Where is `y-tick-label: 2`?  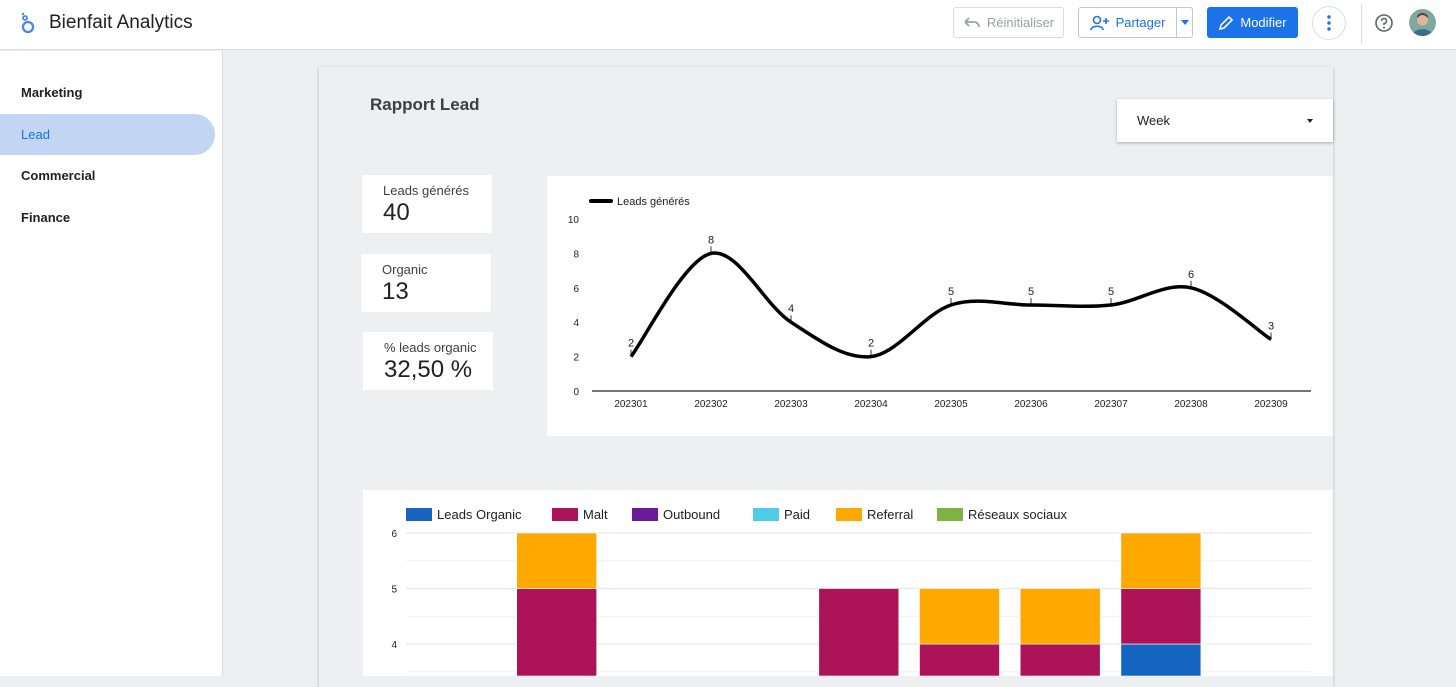
y-tick-label: 2 is located at coordinates (576, 358).